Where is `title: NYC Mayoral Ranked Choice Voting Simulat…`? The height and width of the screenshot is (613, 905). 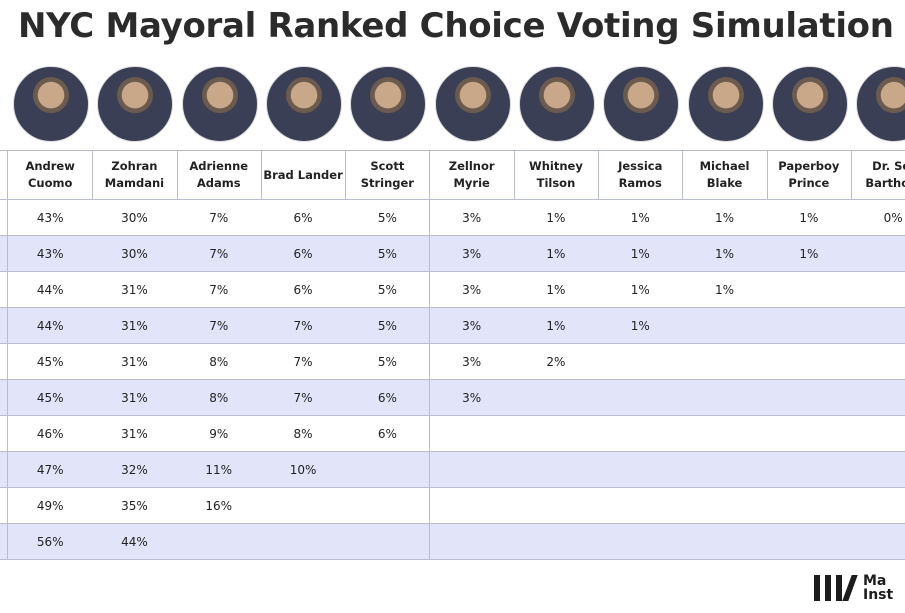 title: NYC Mayoral Ranked Choice Voting Simulat… is located at coordinates (456, 26).